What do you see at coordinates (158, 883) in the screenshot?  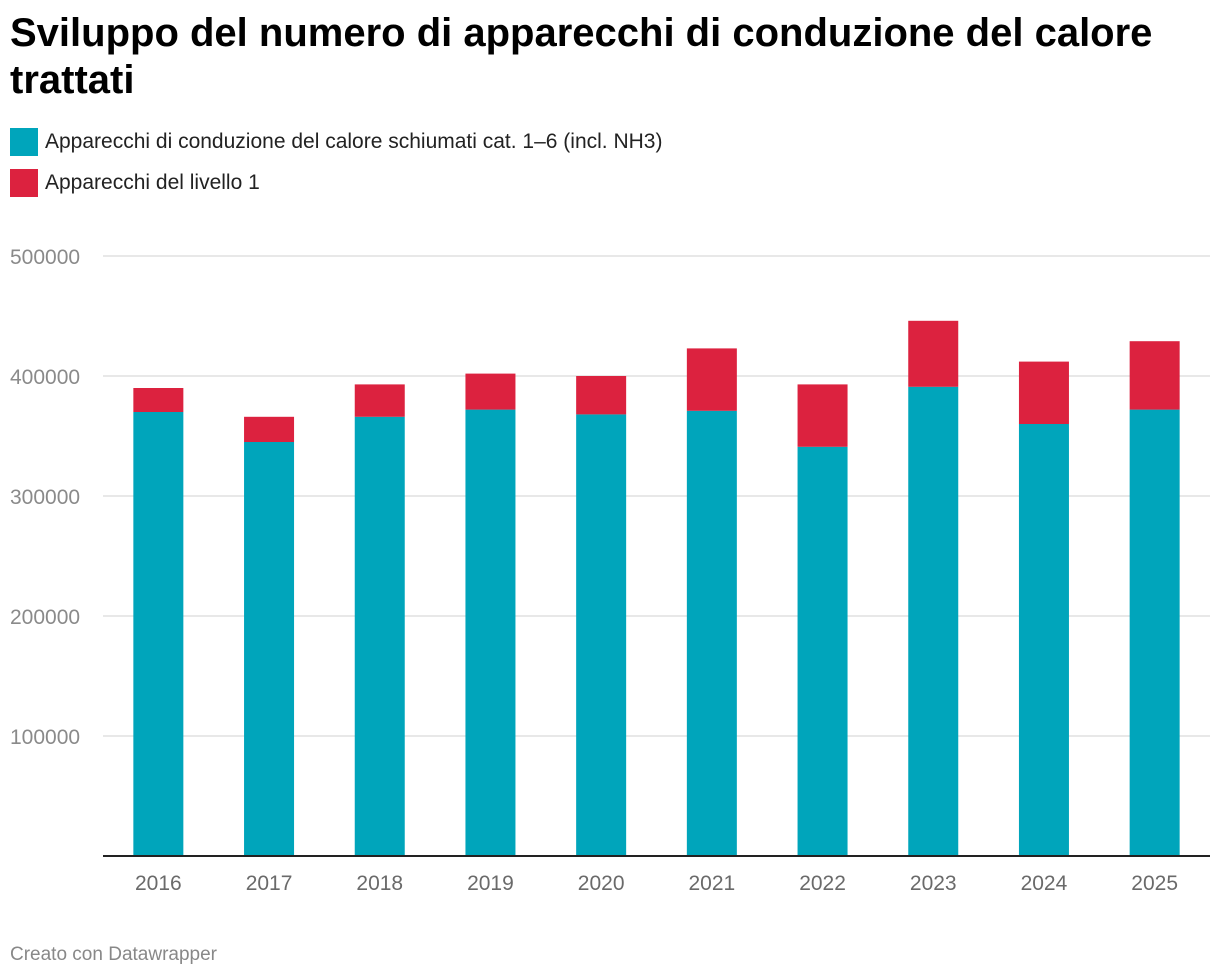 I see `x-tick-label: 2016` at bounding box center [158, 883].